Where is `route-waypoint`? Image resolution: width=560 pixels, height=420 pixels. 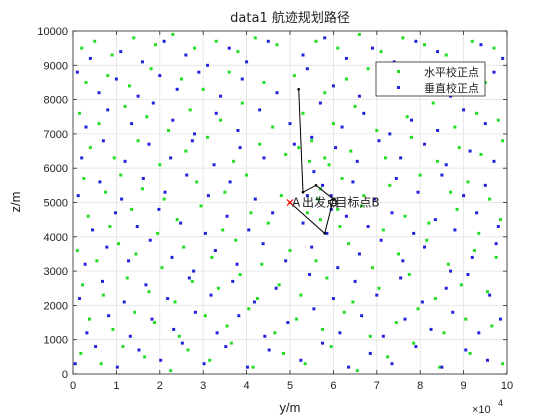 route-waypoint is located at coordinates (303, 192).